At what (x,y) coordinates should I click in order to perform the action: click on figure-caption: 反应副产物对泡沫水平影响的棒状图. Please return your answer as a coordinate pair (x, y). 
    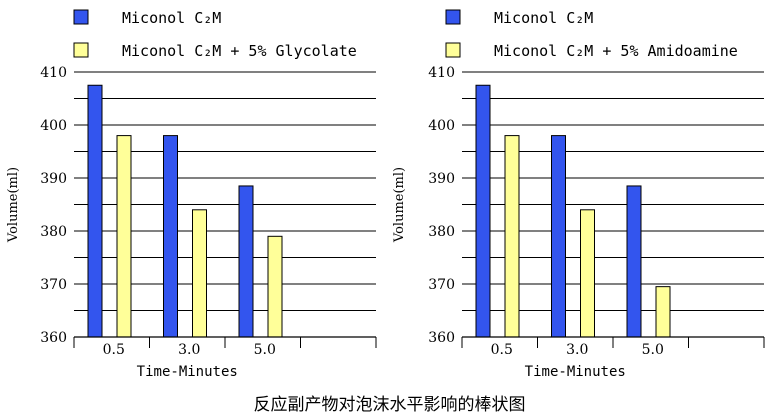
    Looking at the image, I should click on (389, 405).